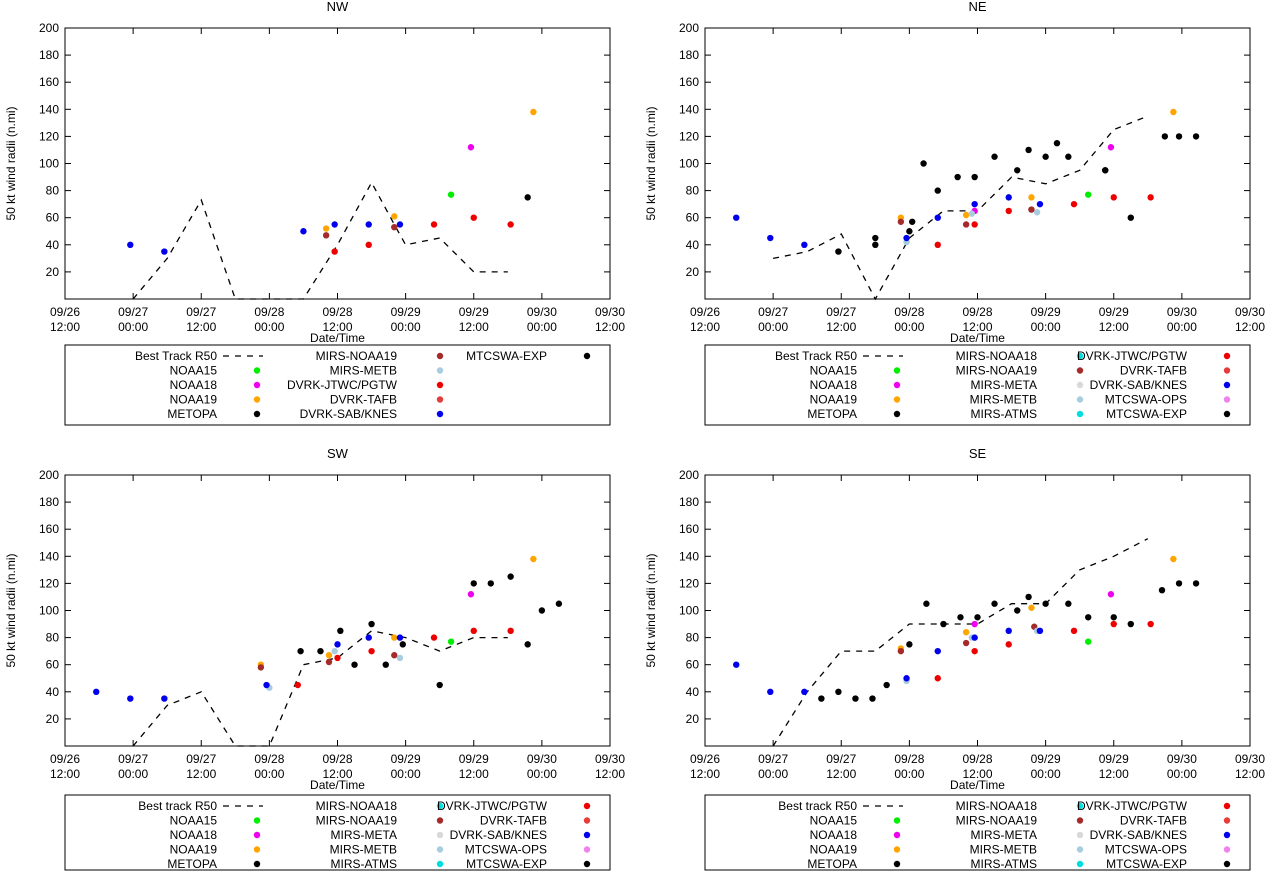 The width and height of the screenshot is (1267, 871). I want to click on legend-symbol-noaa18, so click(897, 385).